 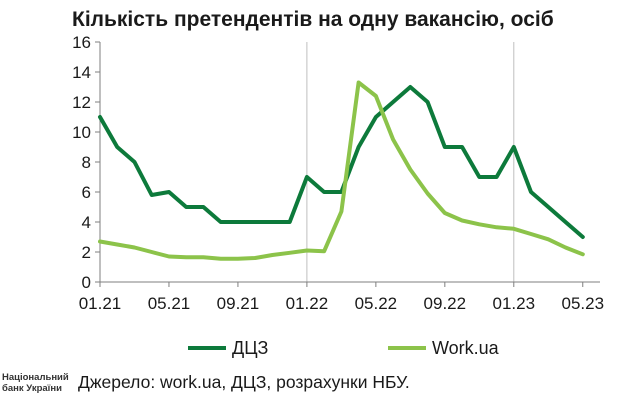 I want to click on x-tick-label: 09.21, so click(x=238, y=303).